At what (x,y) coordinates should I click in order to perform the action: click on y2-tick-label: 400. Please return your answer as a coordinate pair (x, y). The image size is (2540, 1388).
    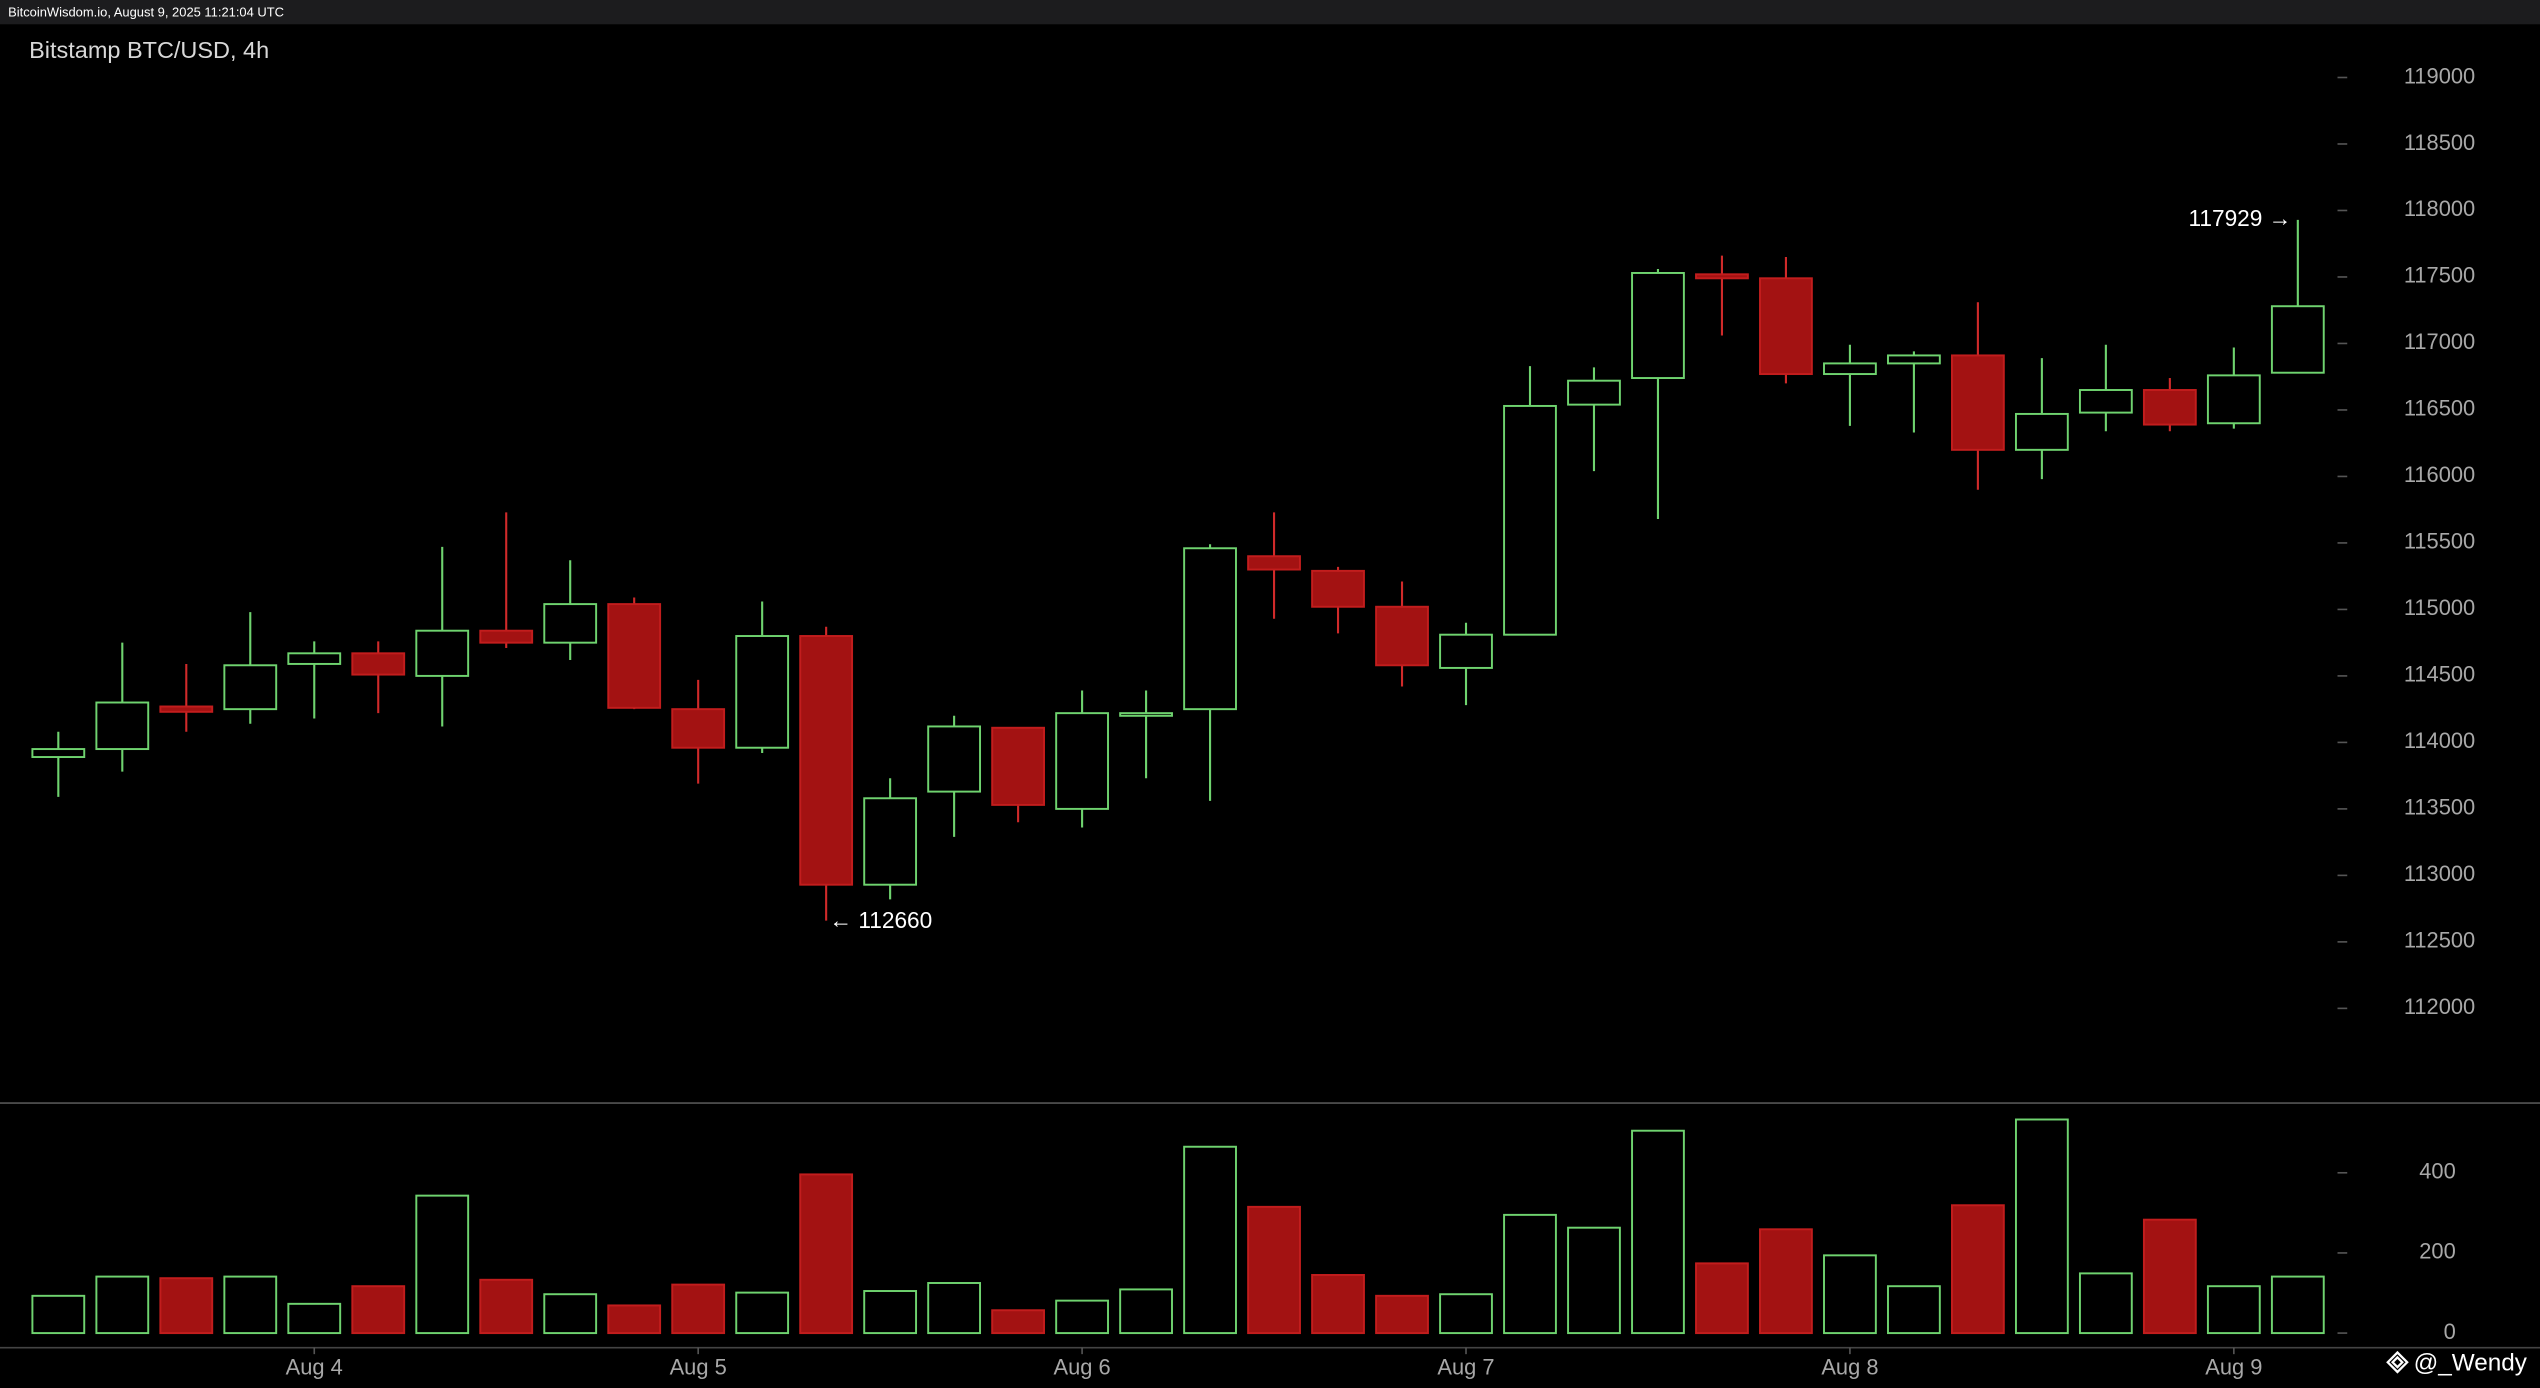
    Looking at the image, I should click on (2437, 1171).